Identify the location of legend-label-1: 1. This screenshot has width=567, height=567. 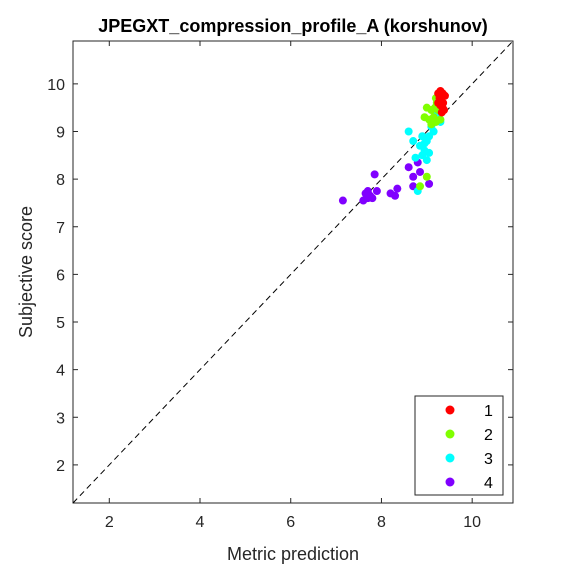
(488, 411).